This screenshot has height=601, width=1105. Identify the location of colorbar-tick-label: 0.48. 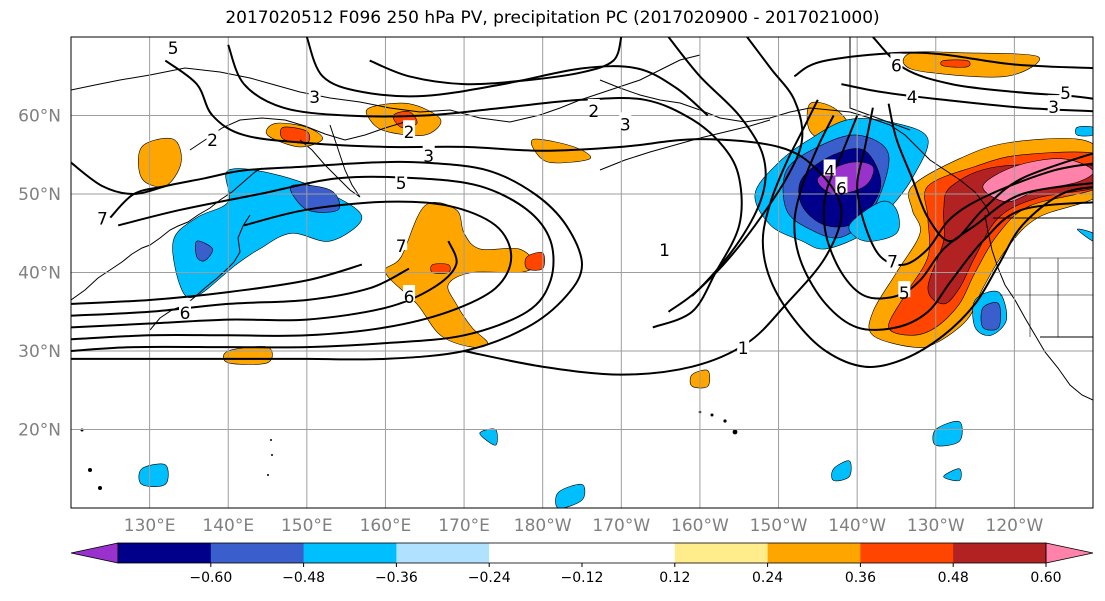
(953, 578).